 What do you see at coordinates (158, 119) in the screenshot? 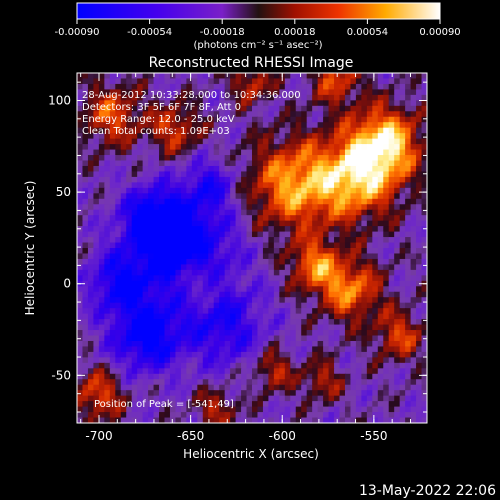
I see `annotation-energy: Energy Range: 12.0 - 25.0 keV` at bounding box center [158, 119].